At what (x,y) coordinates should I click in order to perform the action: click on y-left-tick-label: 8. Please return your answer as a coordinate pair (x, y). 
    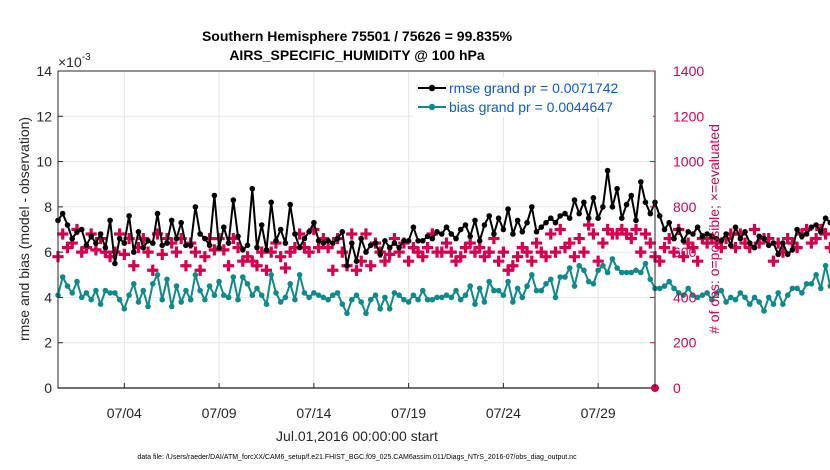
    Looking at the image, I should click on (48, 207).